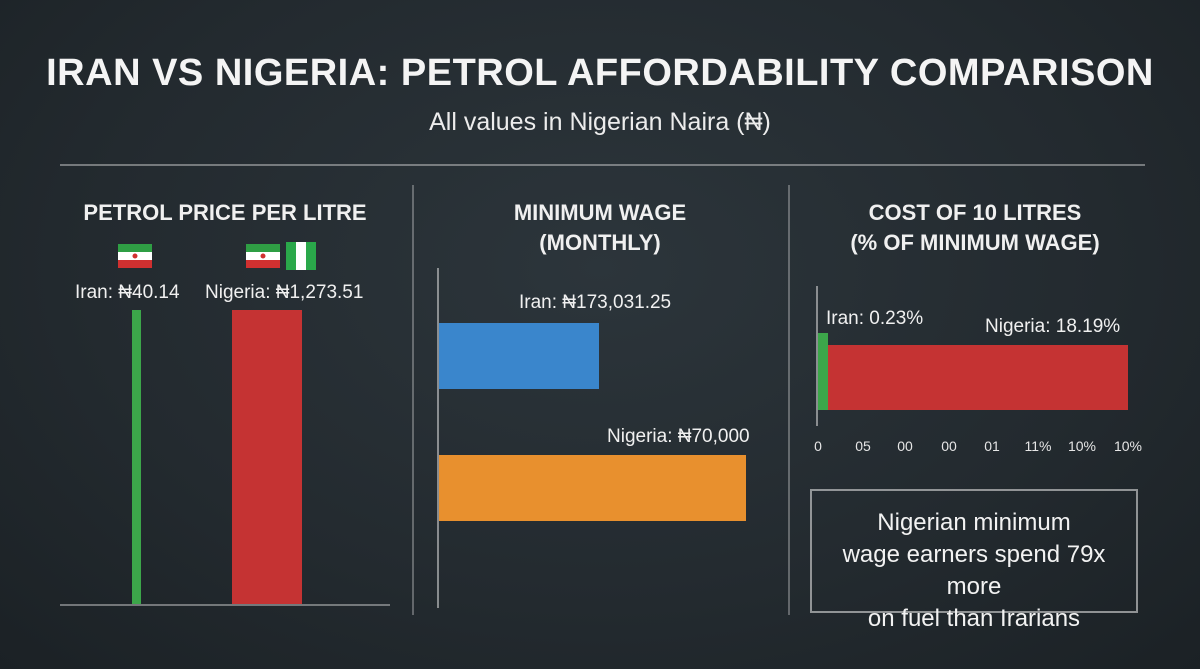  Describe the element at coordinates (600, 228) in the screenshot. I see `minimum-wage-title: MINIMUM WAGE (MONTHLY)` at that location.